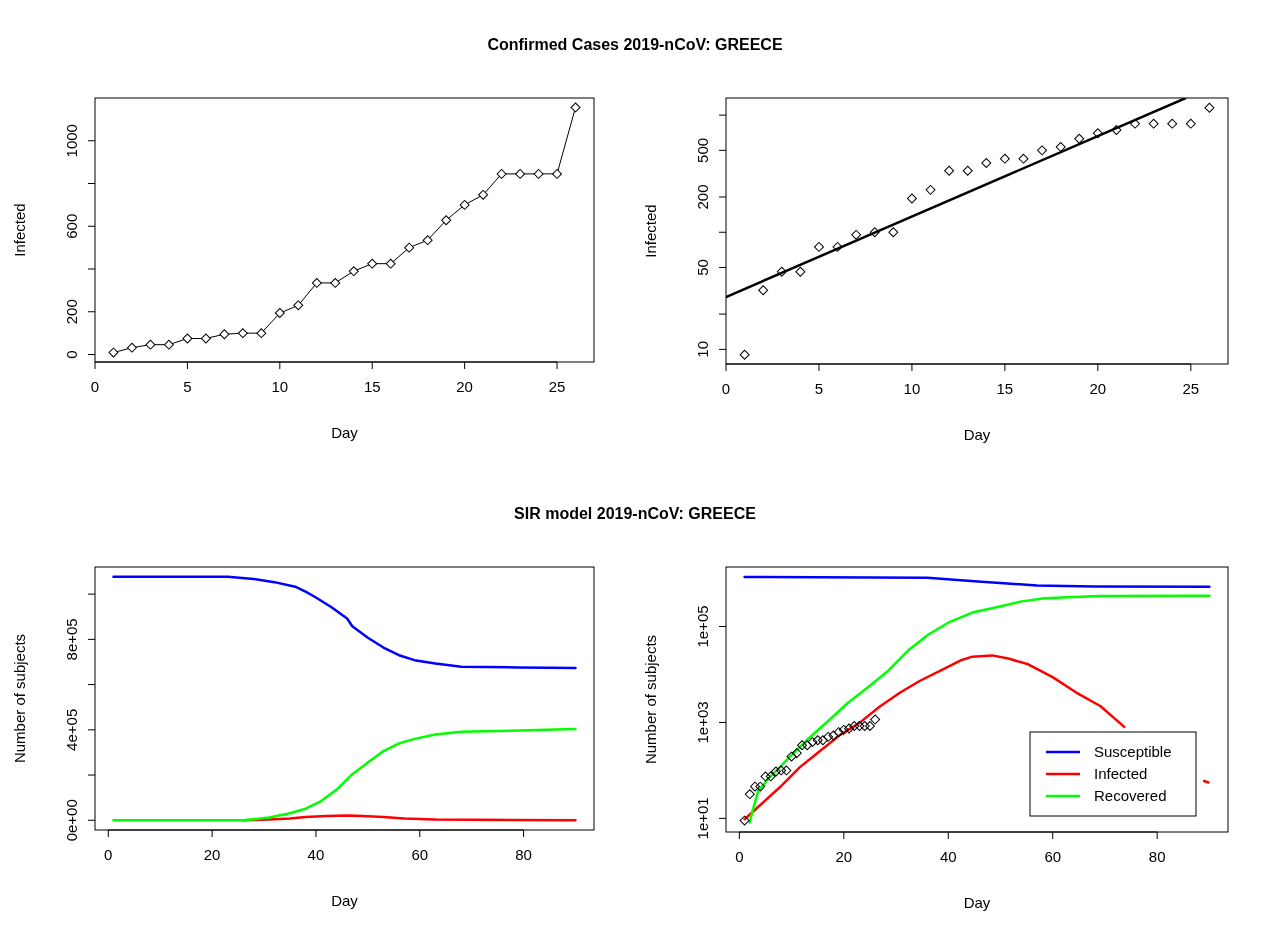 This screenshot has height=940, width=1271. Describe the element at coordinates (948, 856) in the screenshot. I see `x-tick-label: 40` at that location.